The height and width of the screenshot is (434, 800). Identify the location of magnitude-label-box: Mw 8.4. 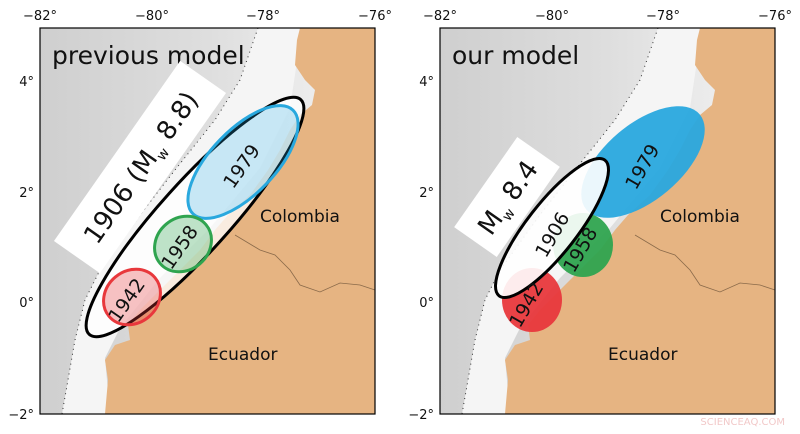
(507, 197).